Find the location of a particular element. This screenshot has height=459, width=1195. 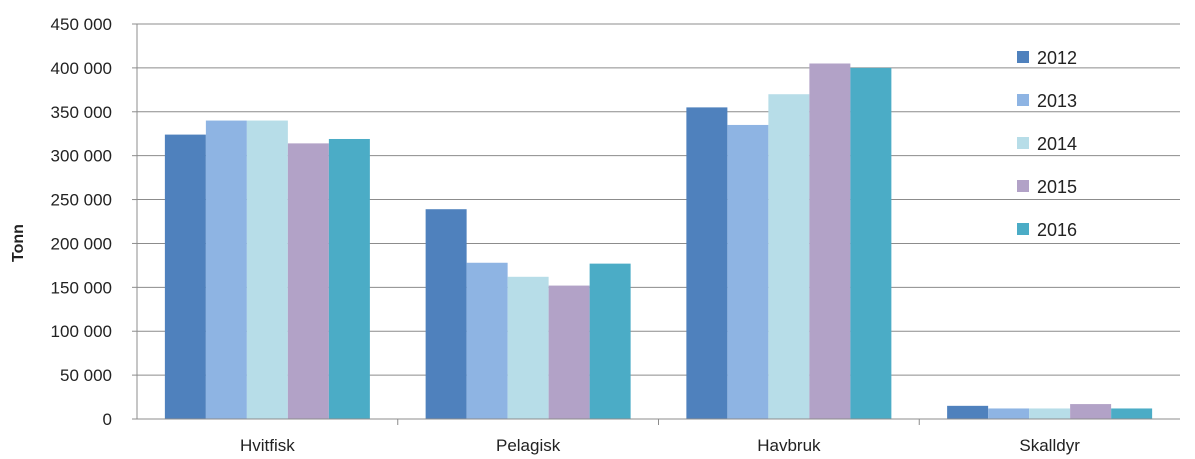

legend: 2012 2013 2014 2015 2016 is located at coordinates (1047, 144).